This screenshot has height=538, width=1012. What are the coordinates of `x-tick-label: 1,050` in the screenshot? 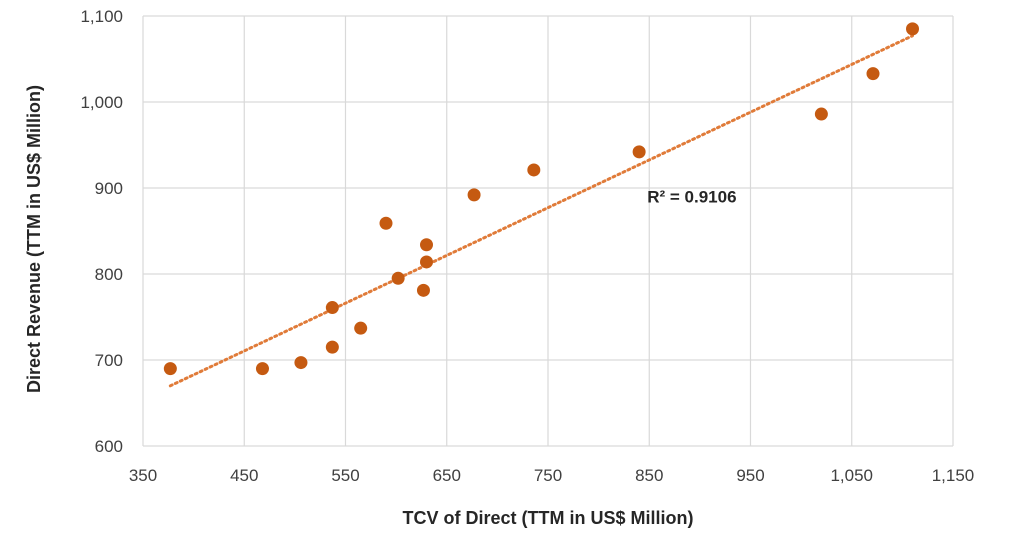 It's located at (851, 475).